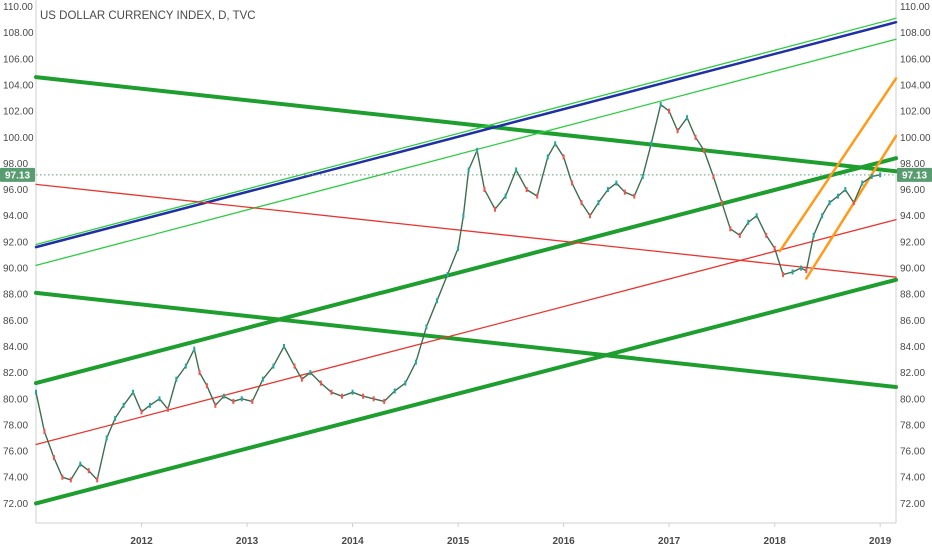 The image size is (932, 555). I want to click on y-tick-label-left: 100.00, so click(18, 138).